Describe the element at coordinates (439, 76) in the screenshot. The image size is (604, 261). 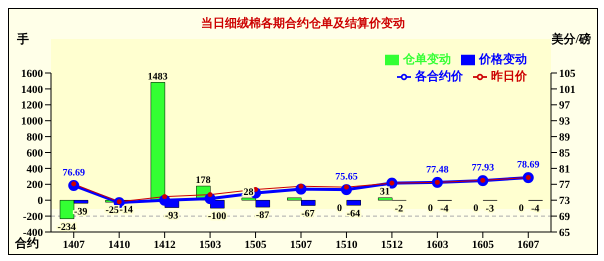
I see `legend-label: 各合约价` at that location.